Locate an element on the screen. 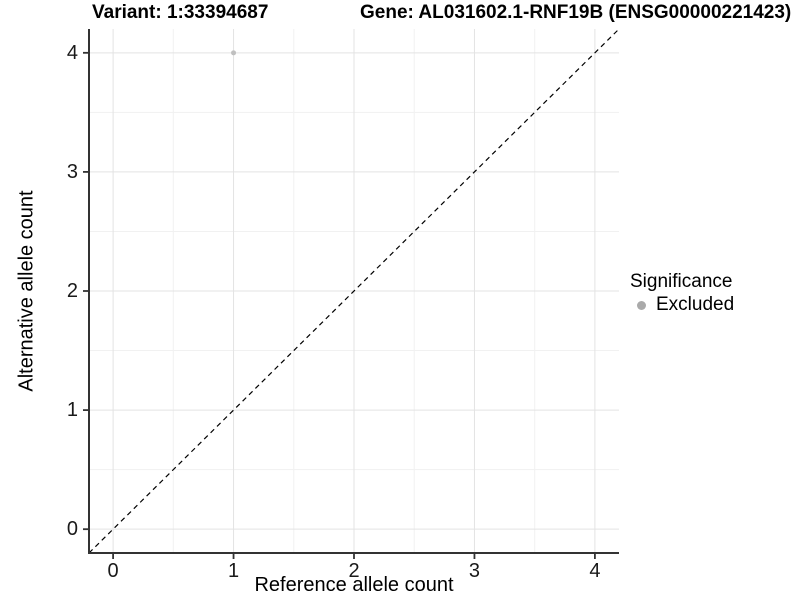 The image size is (800, 600). y-tick-label: 3 is located at coordinates (72, 171).